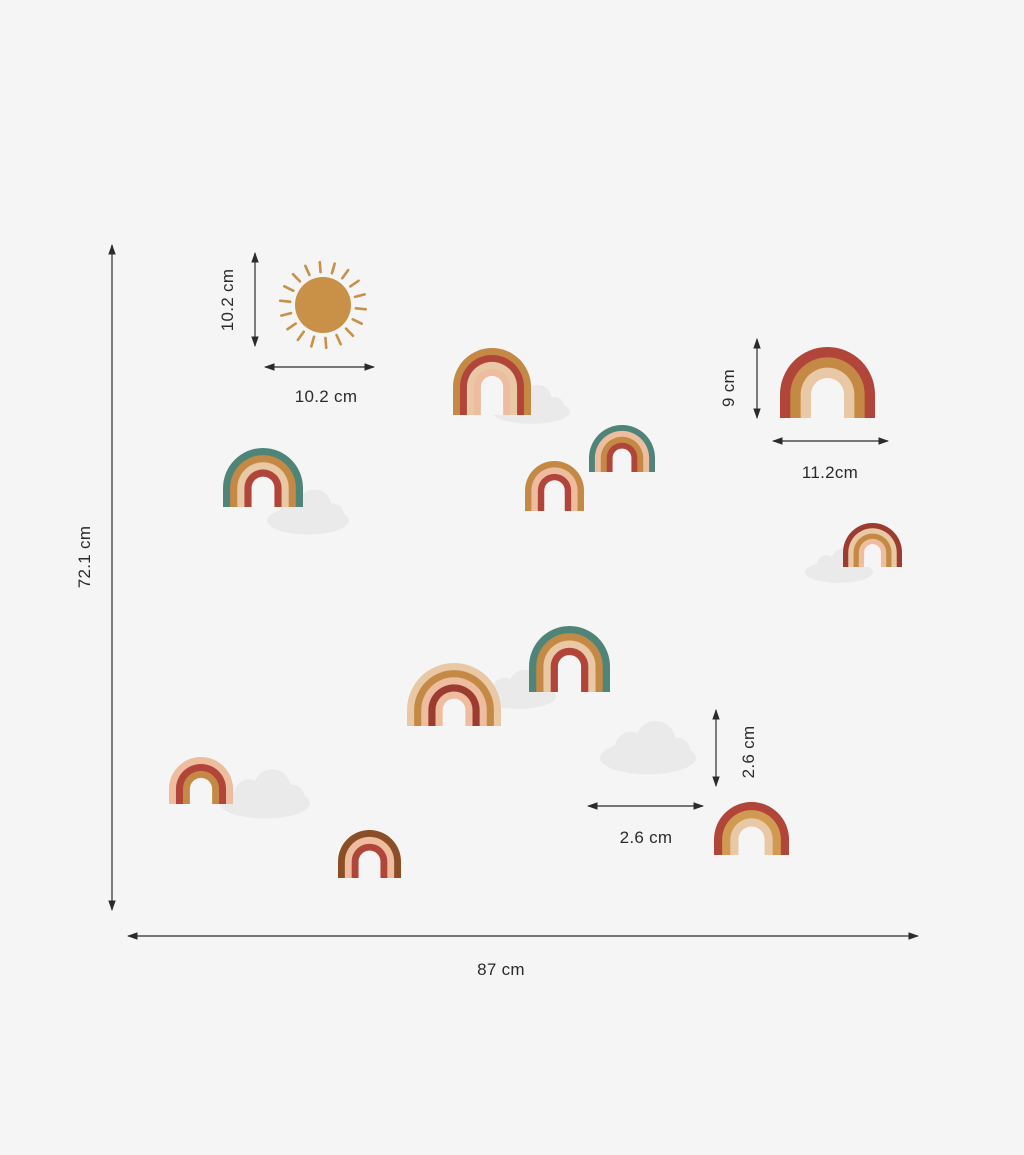 This screenshot has width=1024, height=1155. Describe the element at coordinates (728, 388) in the screenshot. I see `large-rainbow-height-label: 9 cm` at that location.